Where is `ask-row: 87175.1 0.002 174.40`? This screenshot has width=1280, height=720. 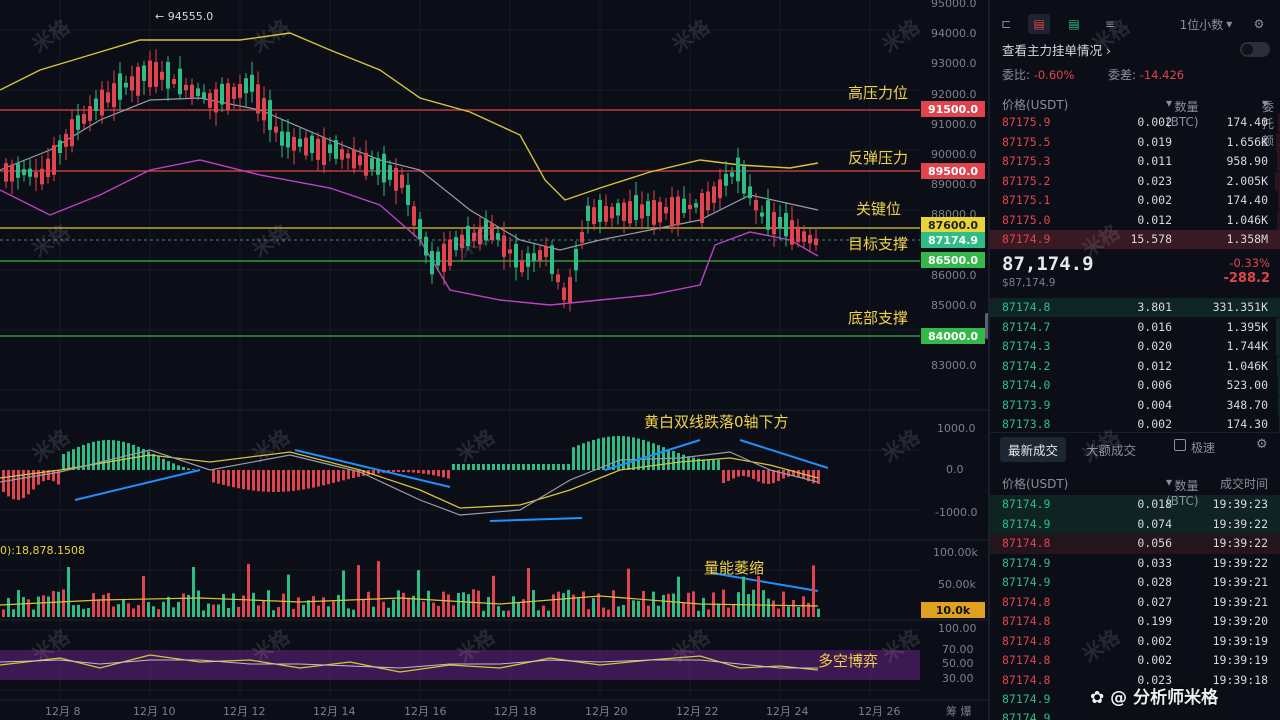 ask-row: 87175.1 0.002 174.40 is located at coordinates (1135, 201).